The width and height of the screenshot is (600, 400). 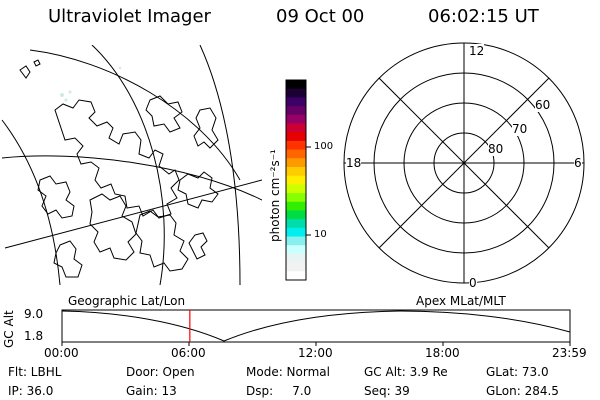 What do you see at coordinates (320, 234) in the screenshot?
I see `colorbar-tick-label: 10` at bounding box center [320, 234].